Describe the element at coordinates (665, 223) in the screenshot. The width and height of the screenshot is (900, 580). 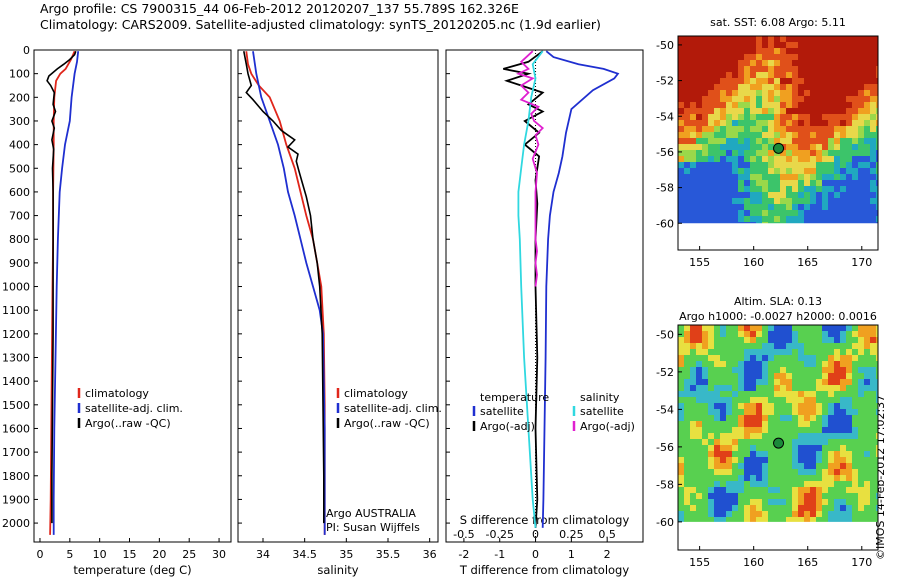
I see `map-y-tick-label: -60` at that location.